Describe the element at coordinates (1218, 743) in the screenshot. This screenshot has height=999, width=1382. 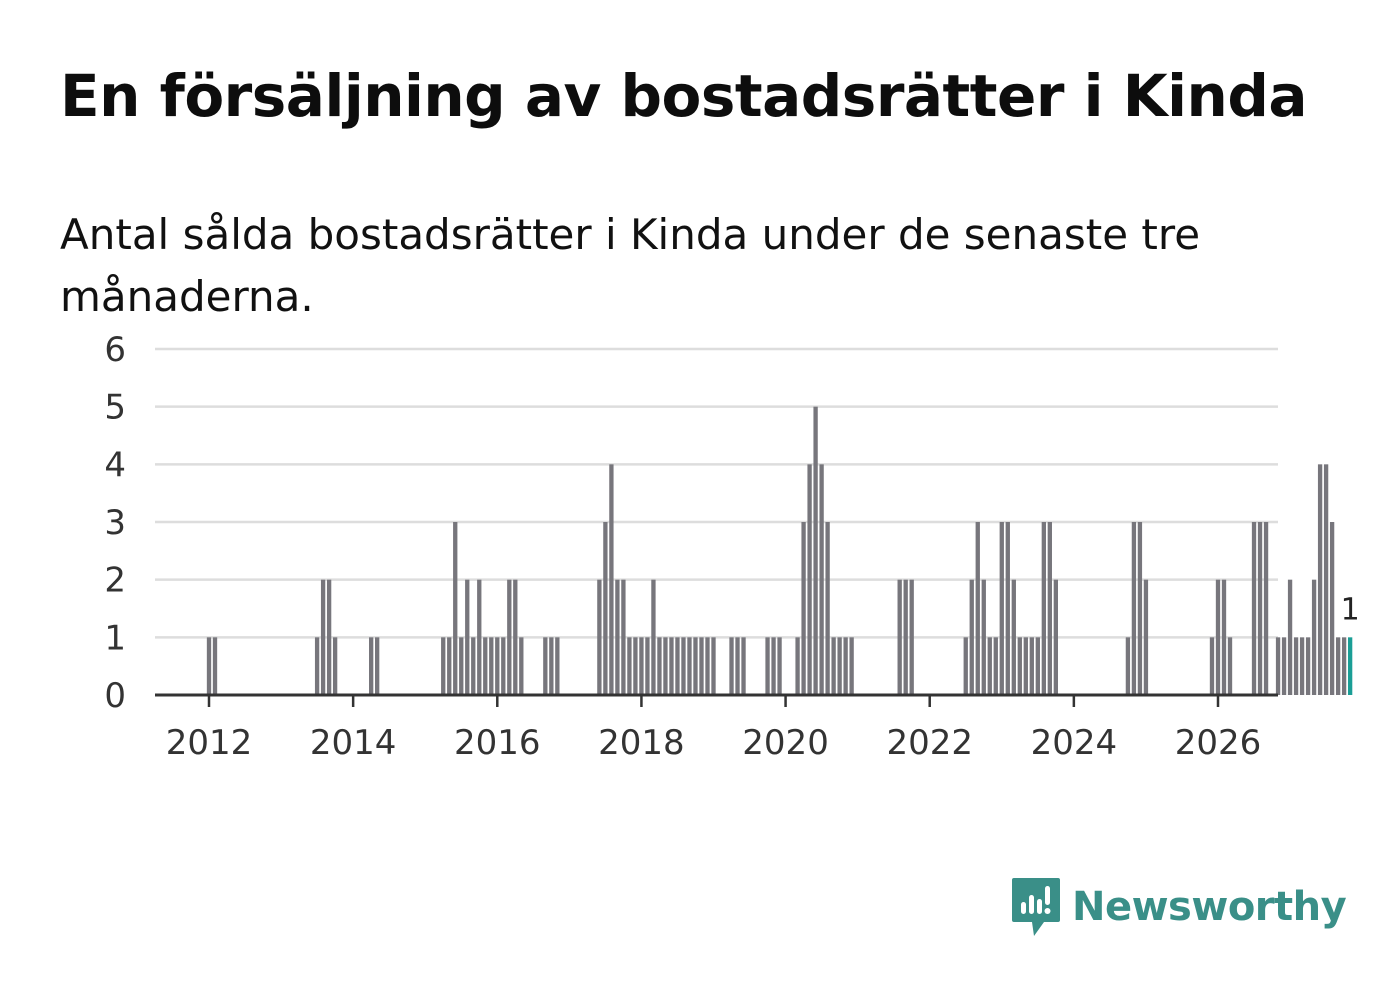
I see `x-tick-label: 2026` at that location.